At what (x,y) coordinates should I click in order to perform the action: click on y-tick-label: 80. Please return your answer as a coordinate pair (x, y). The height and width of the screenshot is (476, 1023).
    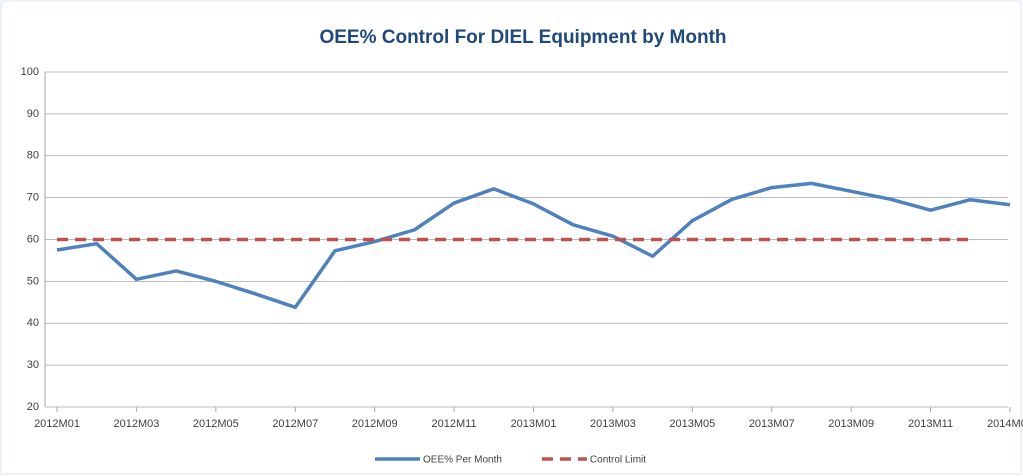
    Looking at the image, I should click on (33, 156).